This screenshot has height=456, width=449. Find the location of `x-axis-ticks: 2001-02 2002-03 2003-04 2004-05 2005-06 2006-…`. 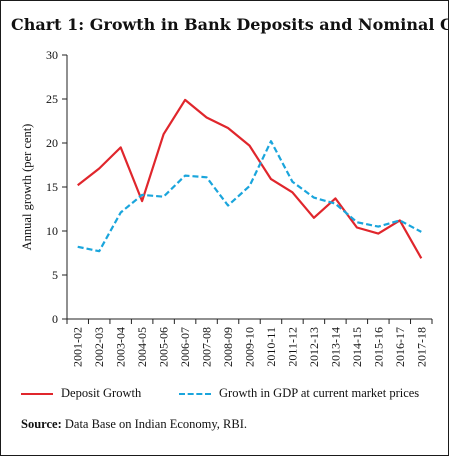

x-axis-ticks: 2001-02 2002-03 2003-04 2004-05 2005-06 2006-… is located at coordinates (249, 343).